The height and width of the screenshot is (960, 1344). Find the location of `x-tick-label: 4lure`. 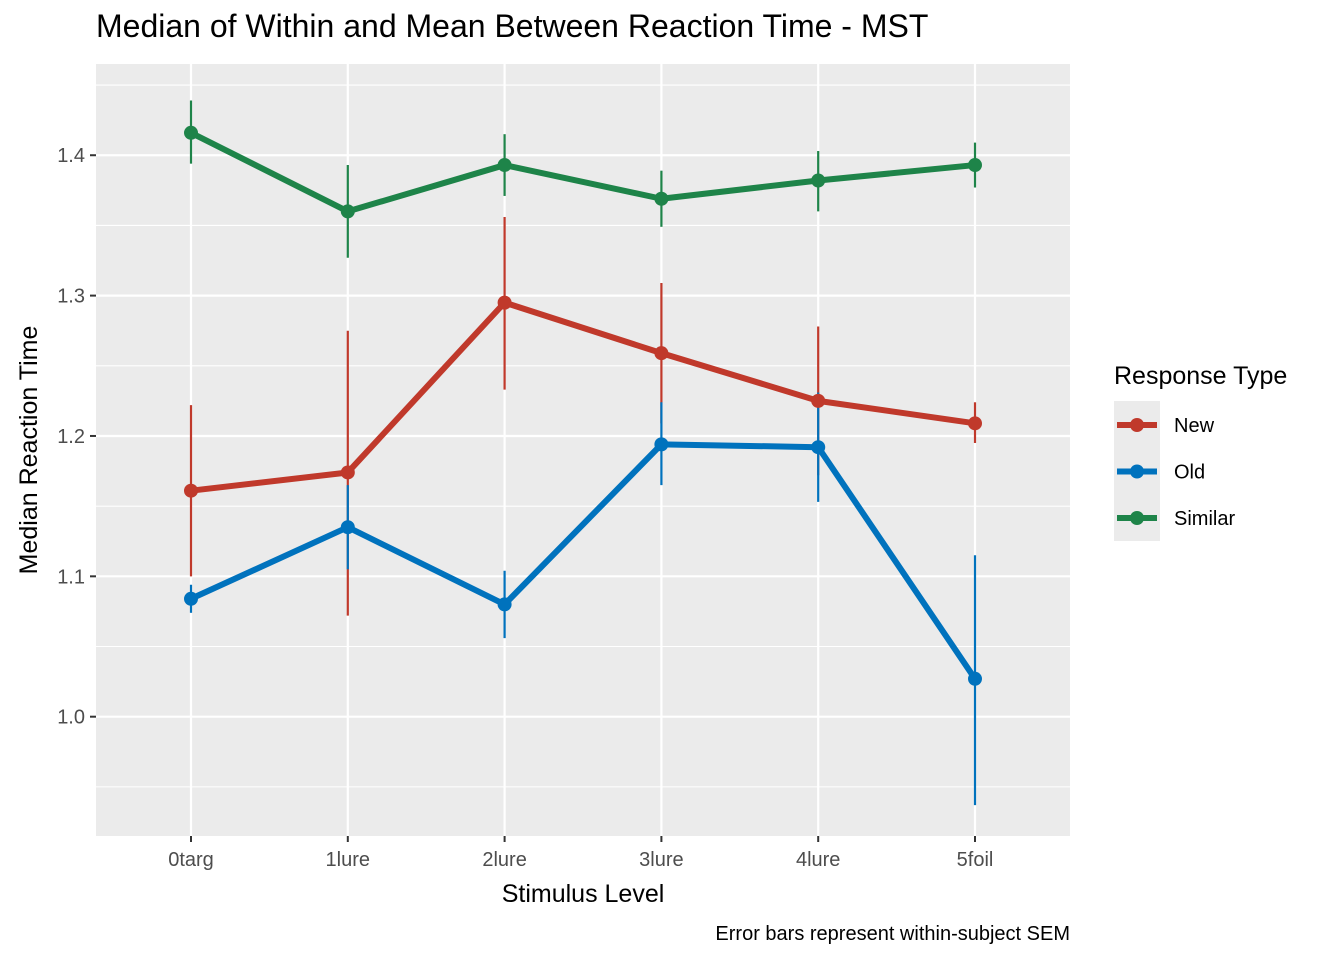

x-tick-label: 4lure is located at coordinates (818, 860).